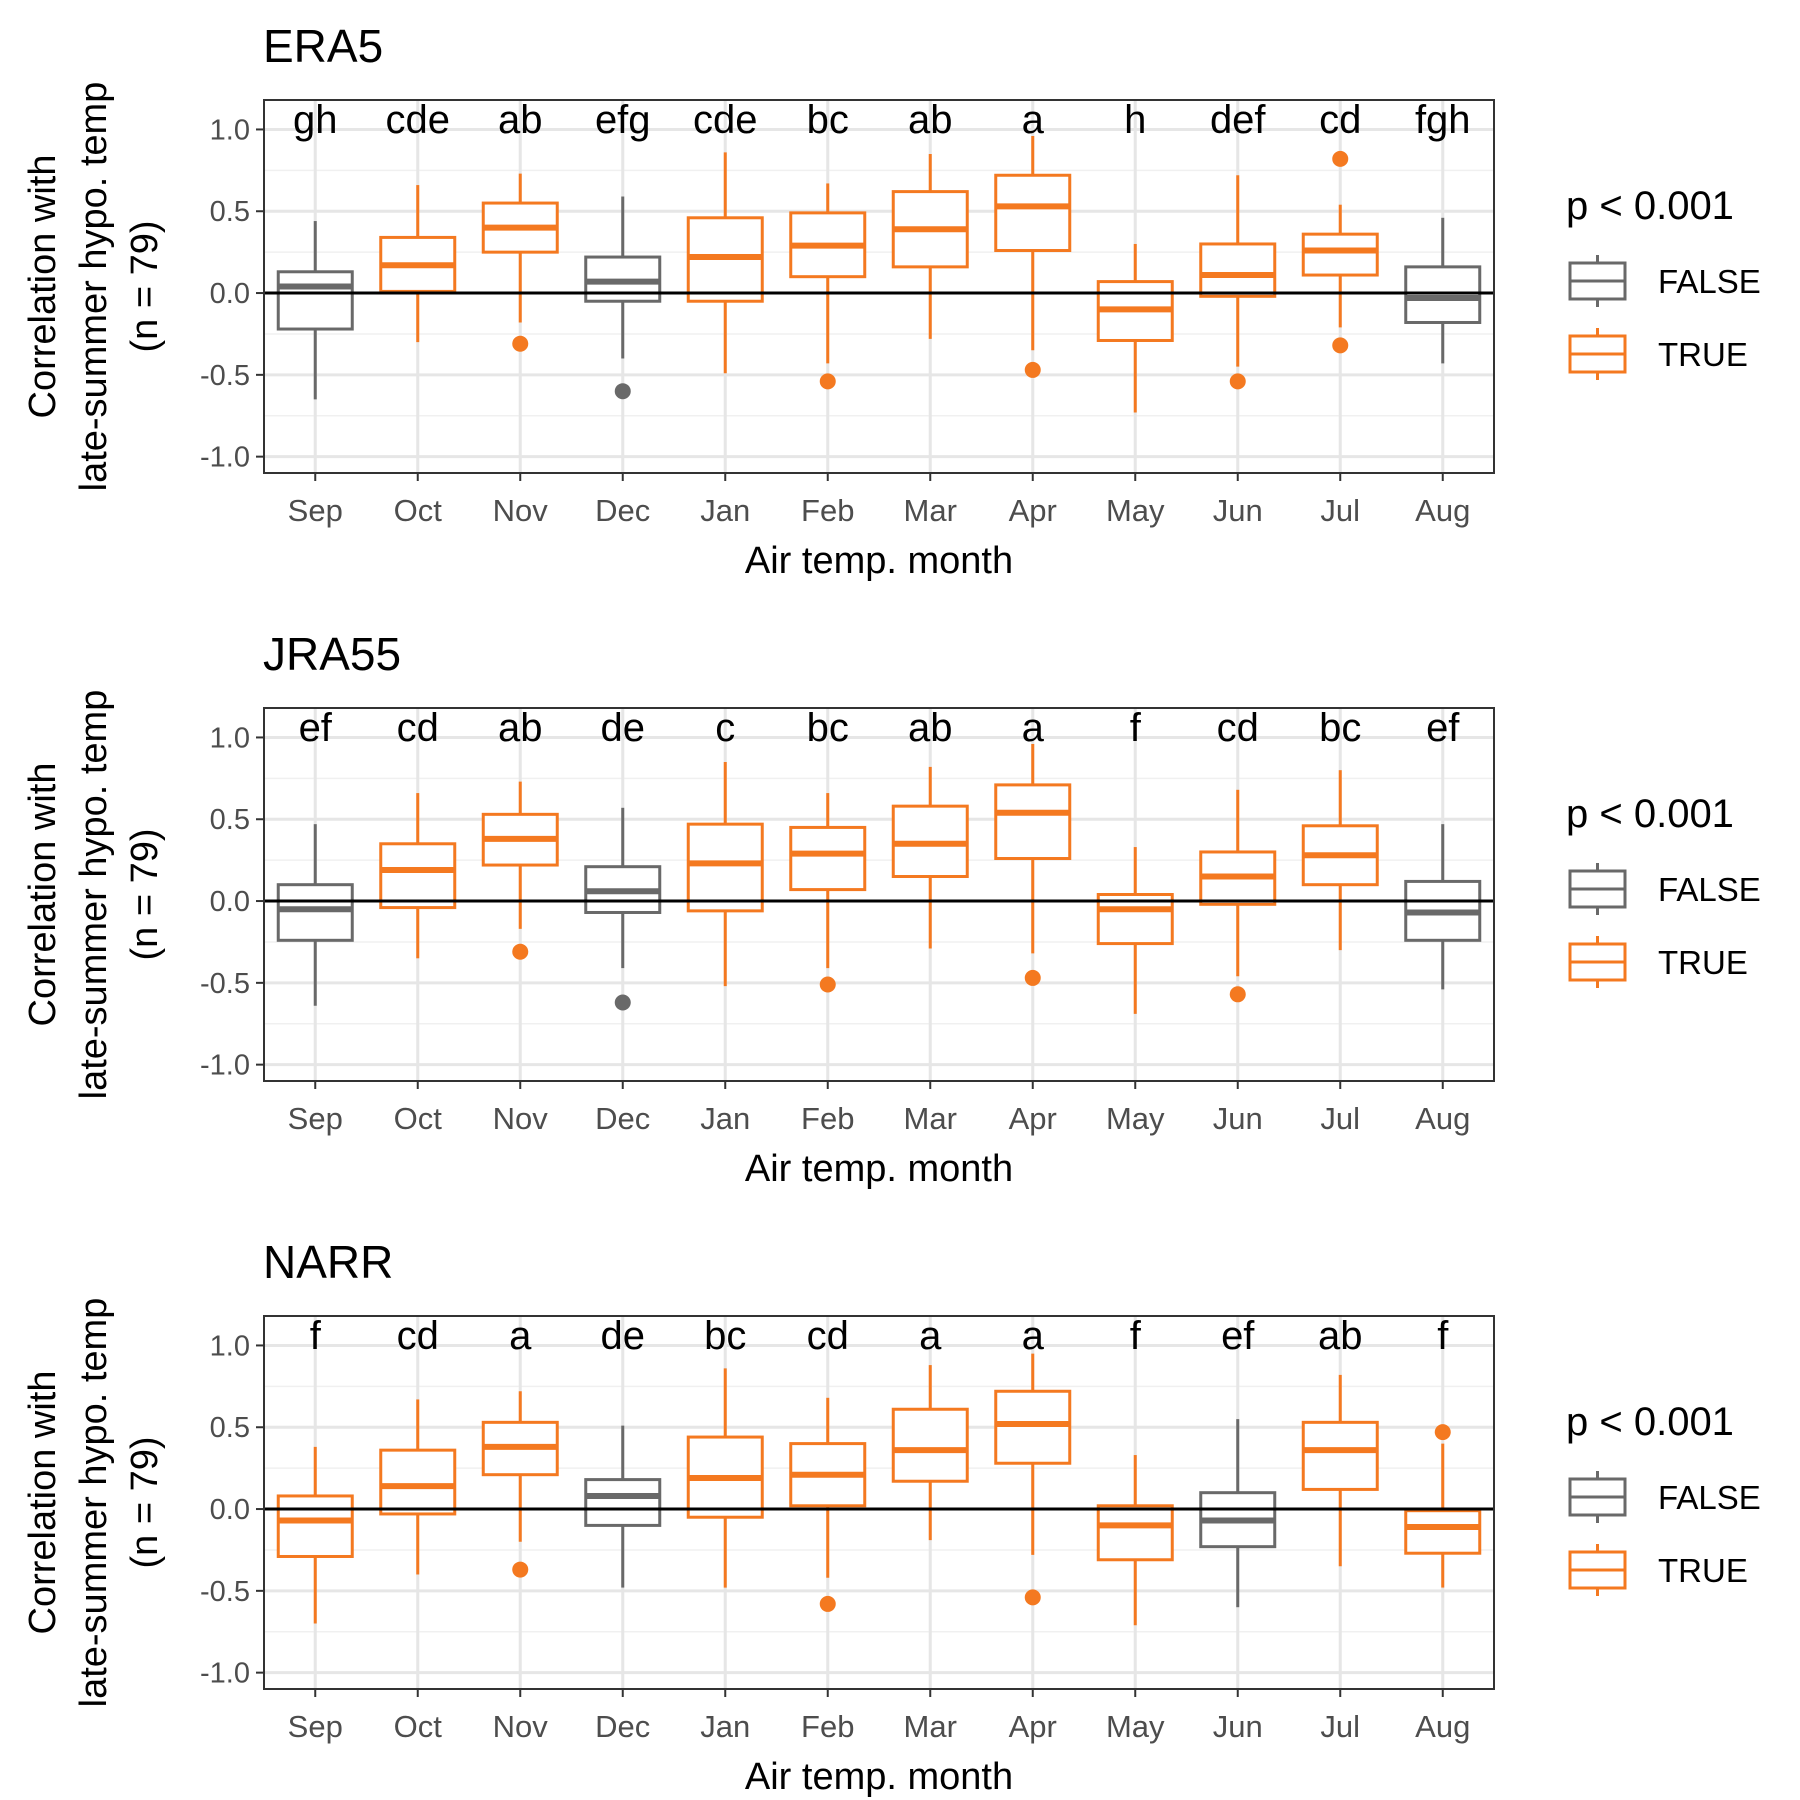 The image size is (1800, 1800). I want to click on box-jun, so click(1238, 282).